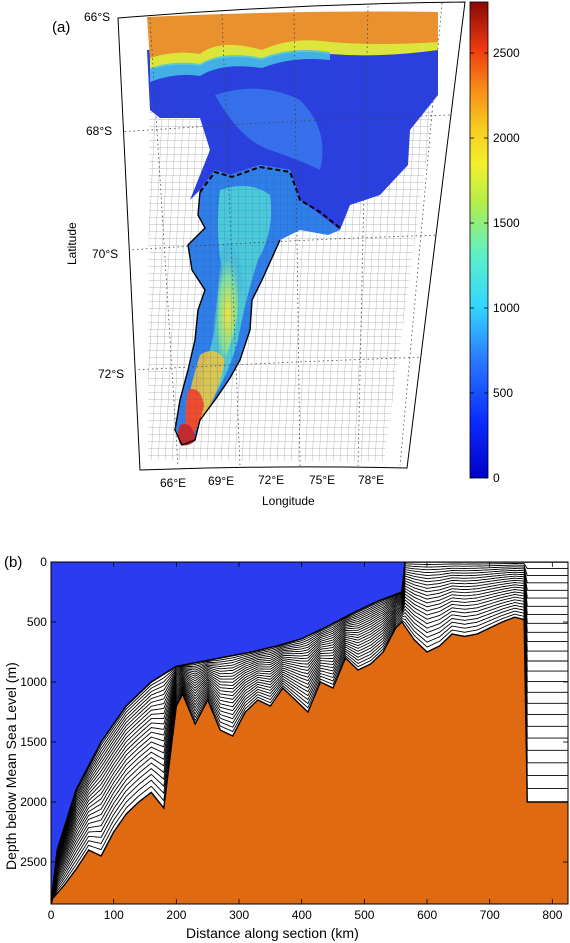 The image size is (570, 943). What do you see at coordinates (506, 308) in the screenshot?
I see `colorbar-tick-label: 1000` at bounding box center [506, 308].